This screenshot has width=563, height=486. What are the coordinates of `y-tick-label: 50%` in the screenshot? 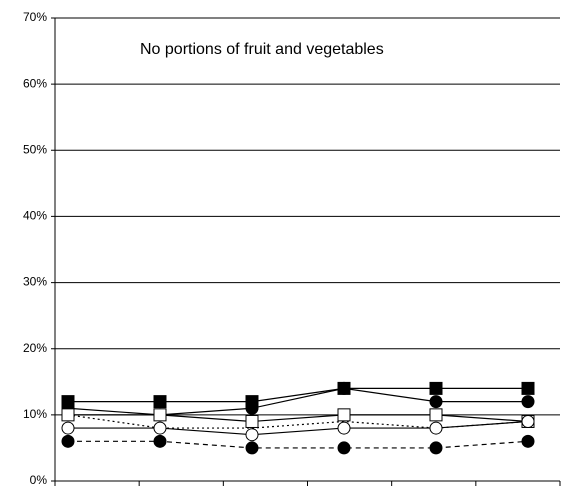 It's located at (35, 149).